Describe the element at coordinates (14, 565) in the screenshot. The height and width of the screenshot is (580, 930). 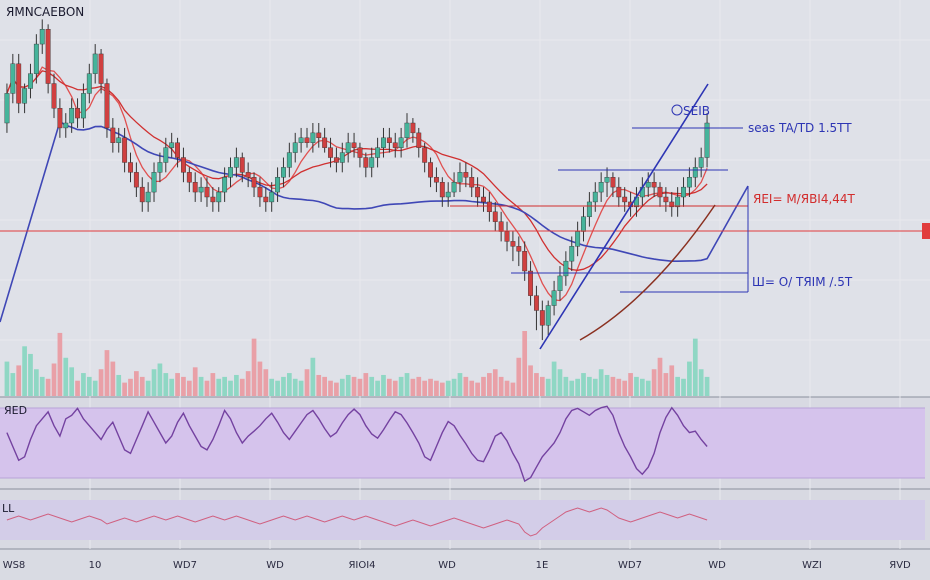
I see `x-axis-label: WS8` at that location.